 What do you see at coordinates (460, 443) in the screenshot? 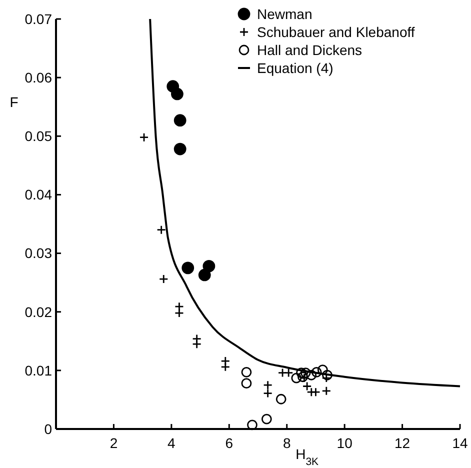
I see `x-tick-label: 14` at bounding box center [460, 443].